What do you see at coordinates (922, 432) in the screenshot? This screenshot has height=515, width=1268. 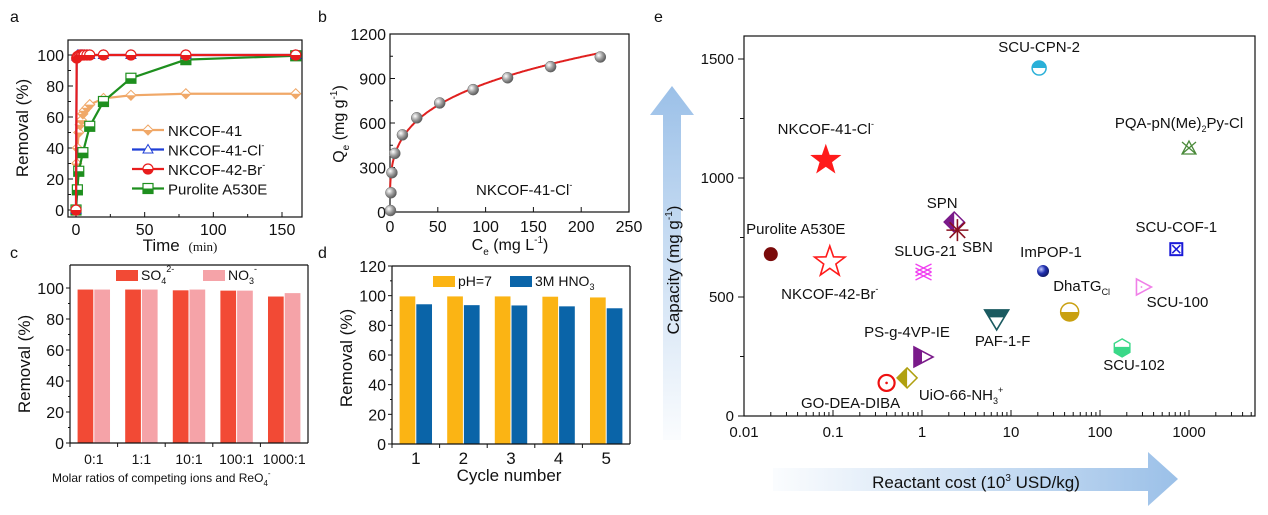 I see `panel-e-xtick-label: 1` at bounding box center [922, 432].